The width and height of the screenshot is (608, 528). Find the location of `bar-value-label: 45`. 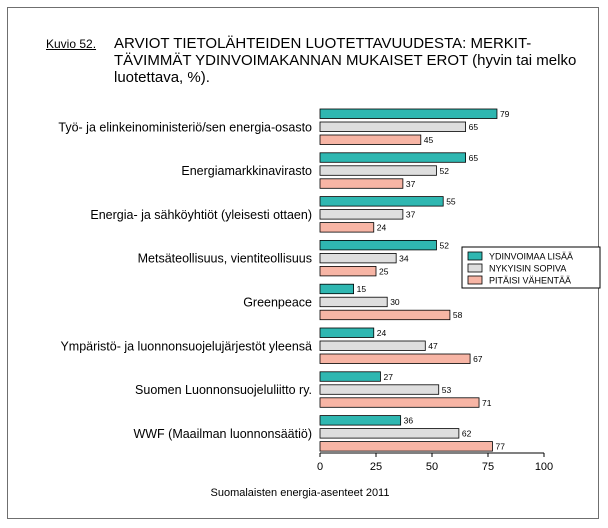

bar-value-label: 45 is located at coordinates (429, 140).